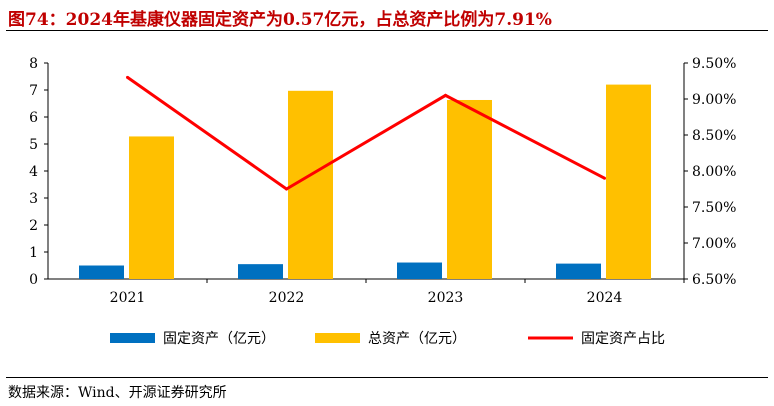  I want to click on y-left-tick-label: 0, so click(33, 280).